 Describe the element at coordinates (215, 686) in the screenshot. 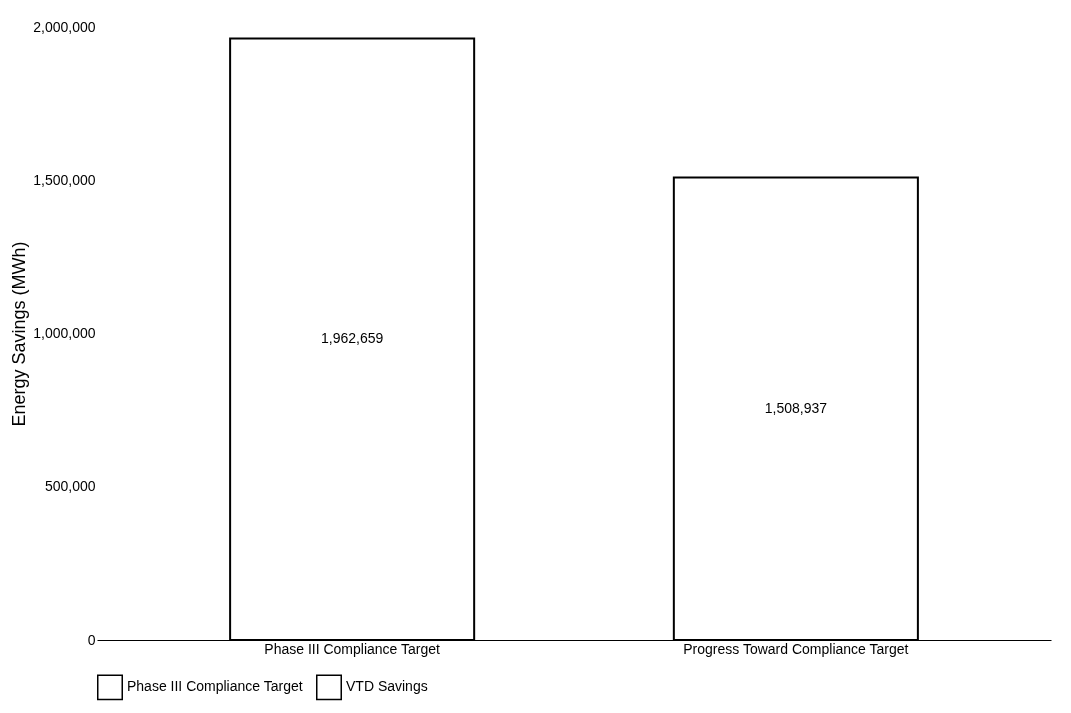

I see `legend-label: Phase III Compliance Target` at that location.